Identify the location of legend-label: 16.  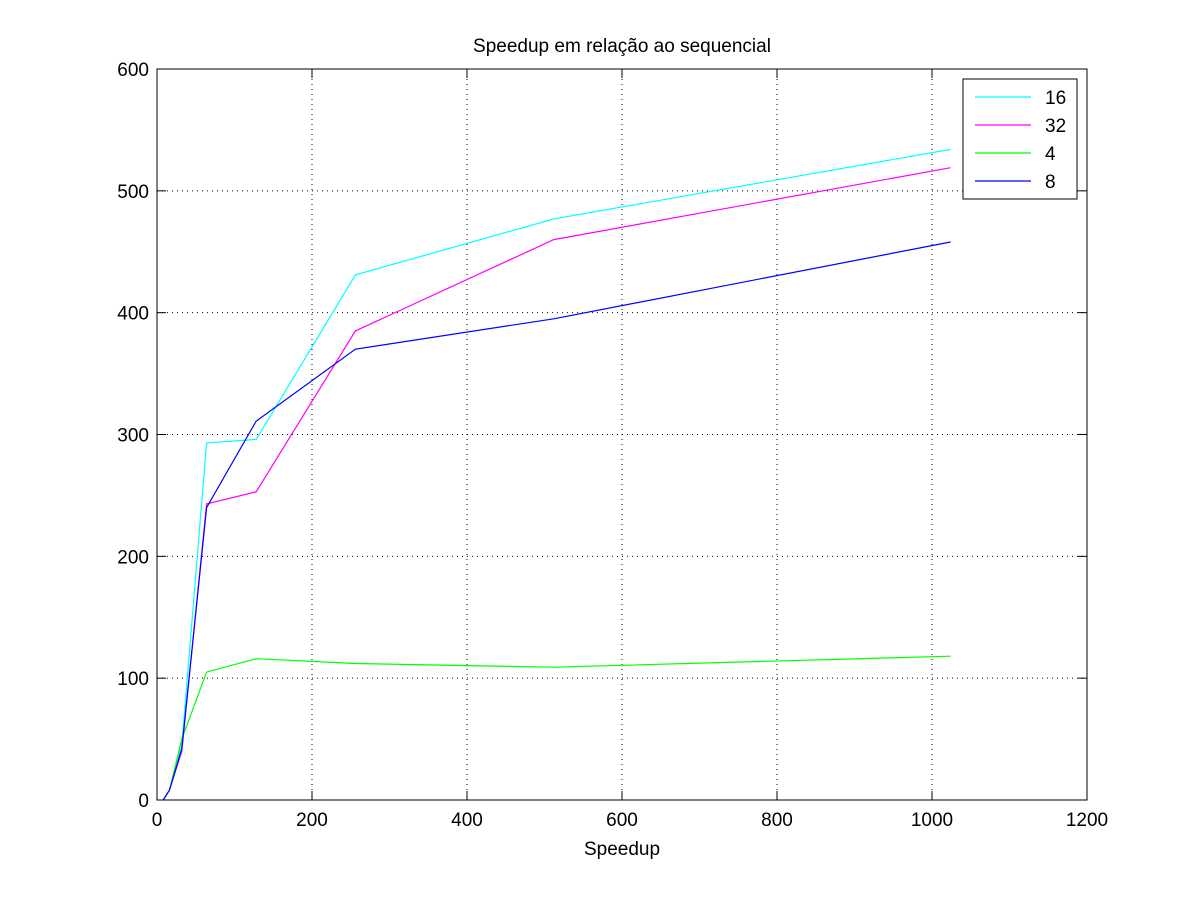
(1055, 98).